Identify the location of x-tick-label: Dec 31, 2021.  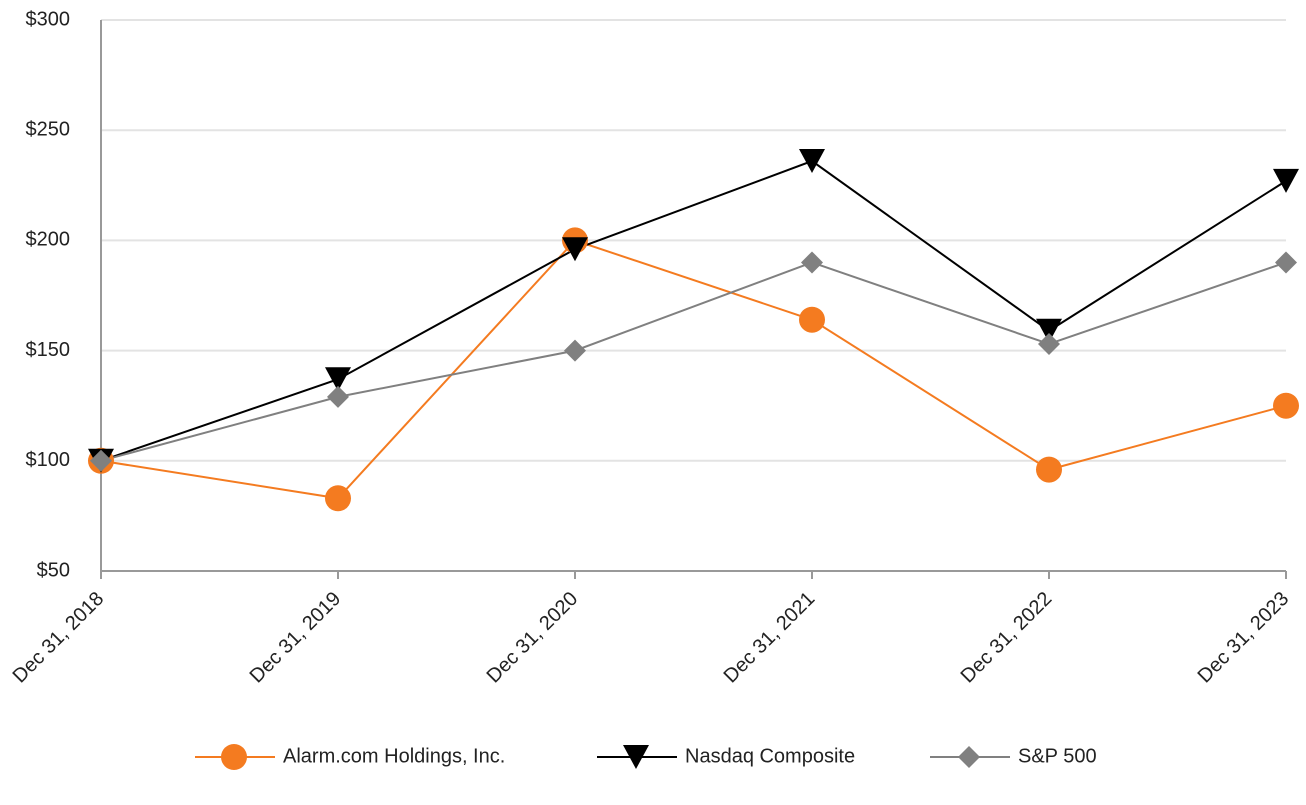
(770, 638).